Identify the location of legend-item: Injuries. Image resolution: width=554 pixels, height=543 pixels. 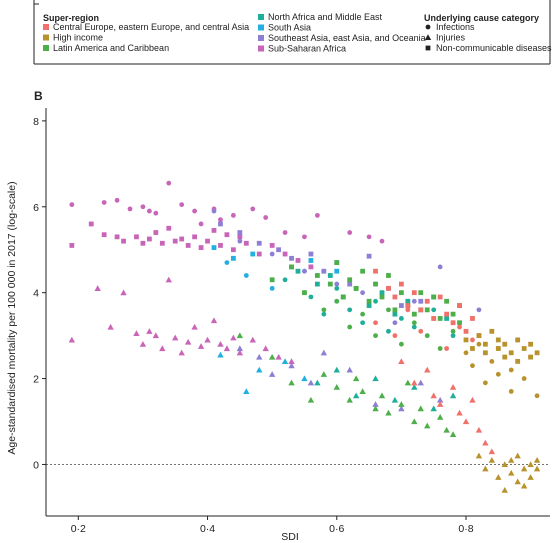
(445, 38).